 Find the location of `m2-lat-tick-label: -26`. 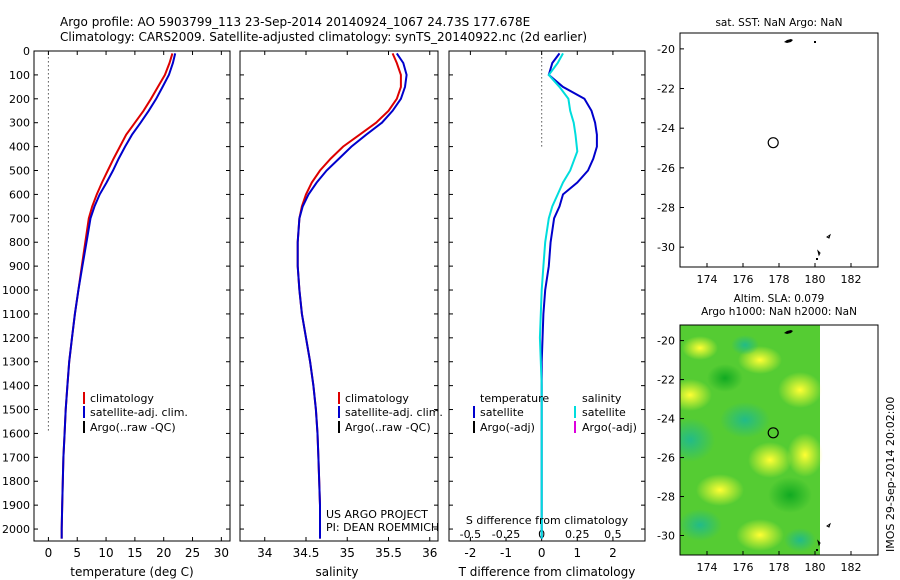

m2-lat-tick-label: -26 is located at coordinates (666, 458).